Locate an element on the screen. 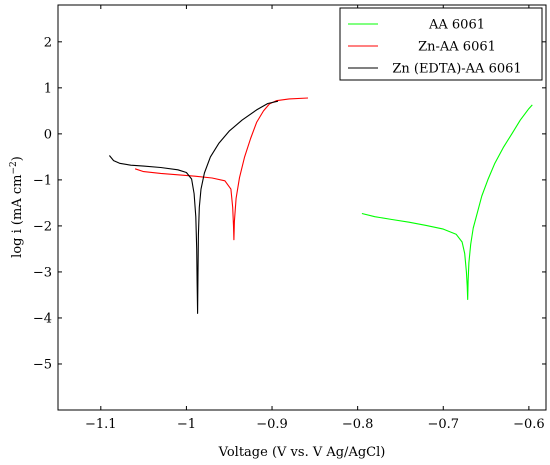 The width and height of the screenshot is (550, 465). y-axis-label-sup: −2 is located at coordinates (14, 167).